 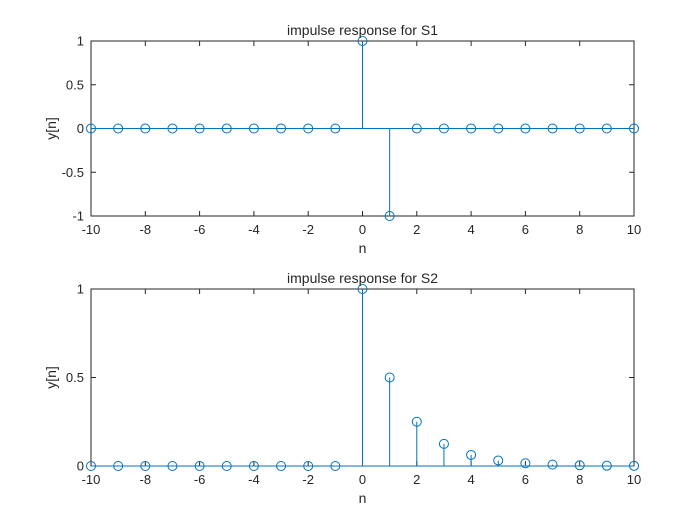 I want to click on chart-title: impulse response for S2, so click(x=362, y=278).